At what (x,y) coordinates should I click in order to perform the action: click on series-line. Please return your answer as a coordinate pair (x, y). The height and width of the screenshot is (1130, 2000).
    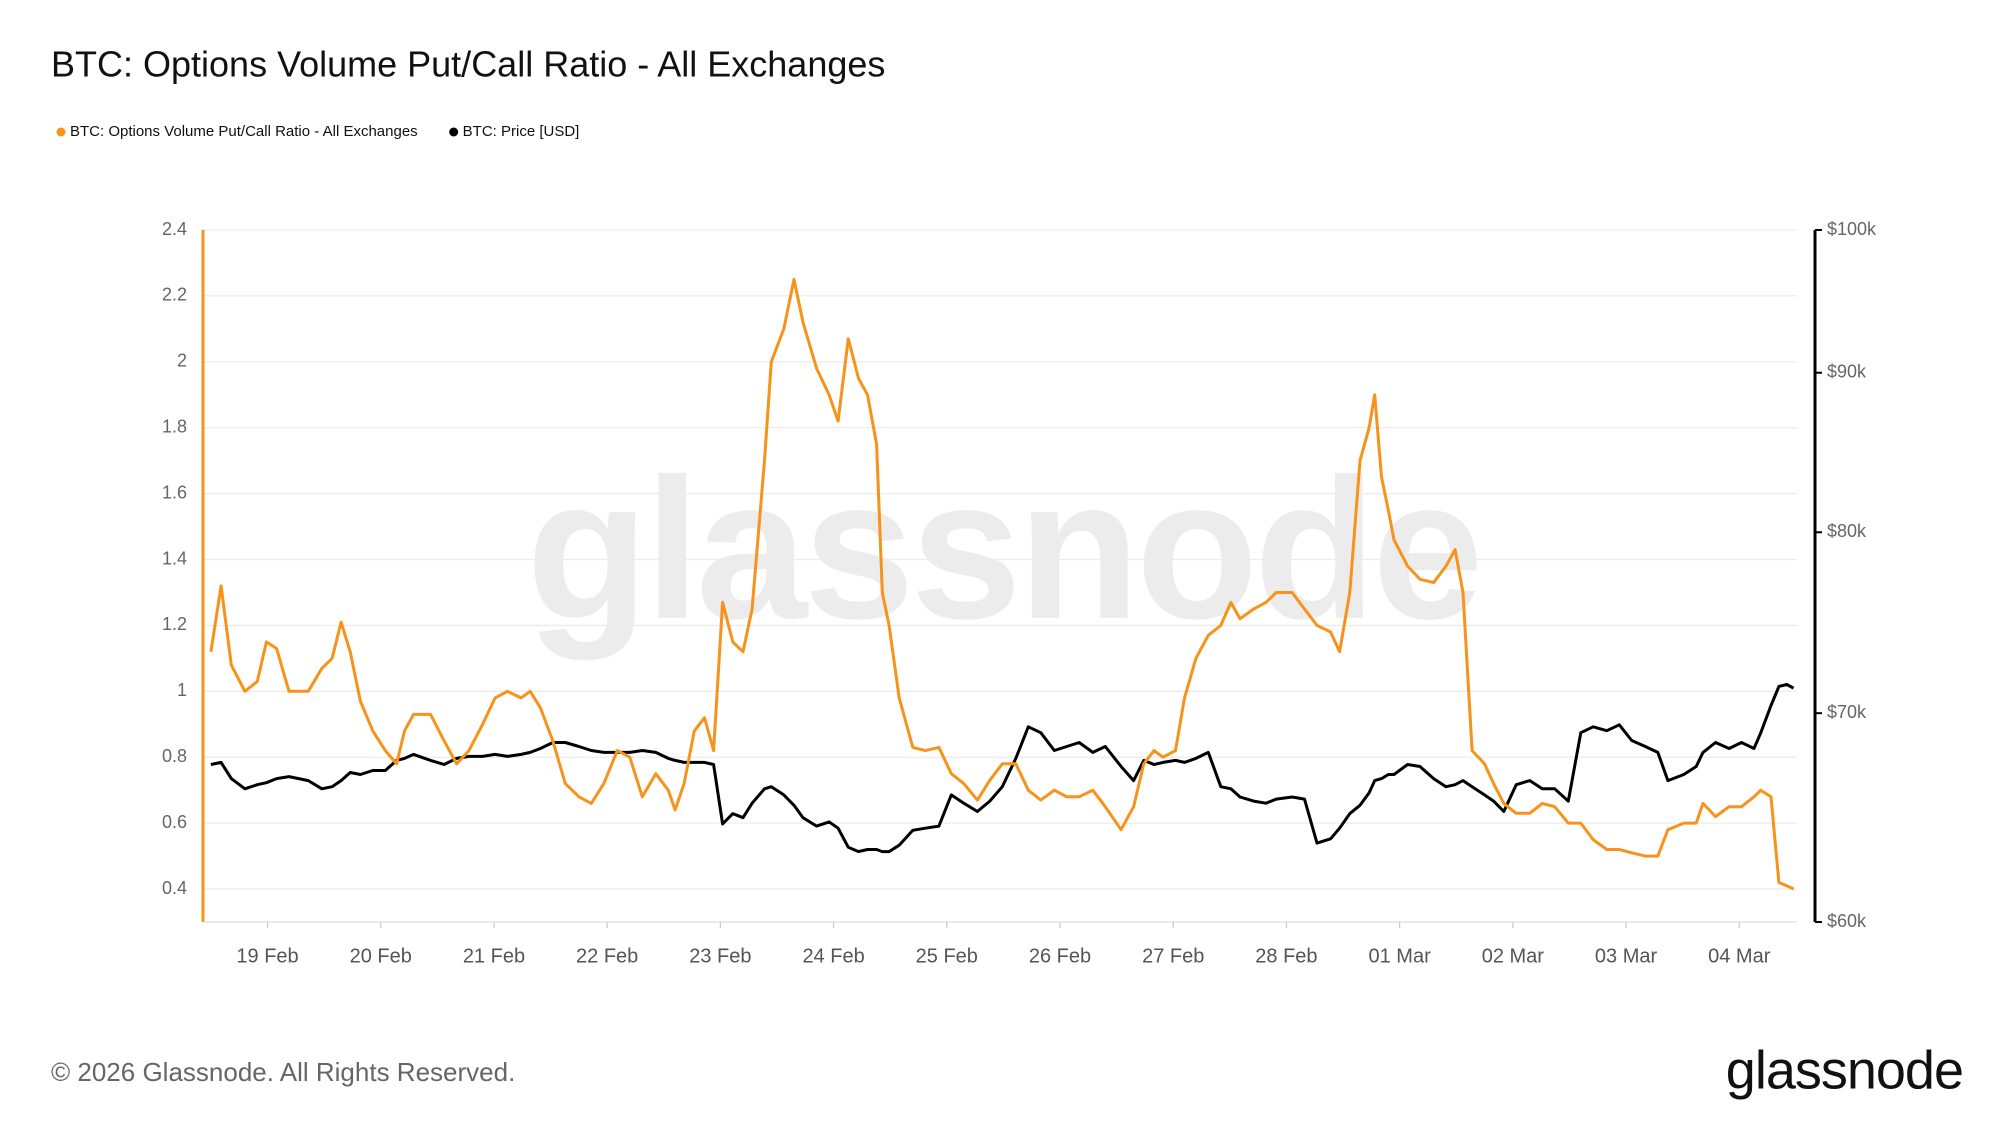
    Looking at the image, I should click on (1002, 768).